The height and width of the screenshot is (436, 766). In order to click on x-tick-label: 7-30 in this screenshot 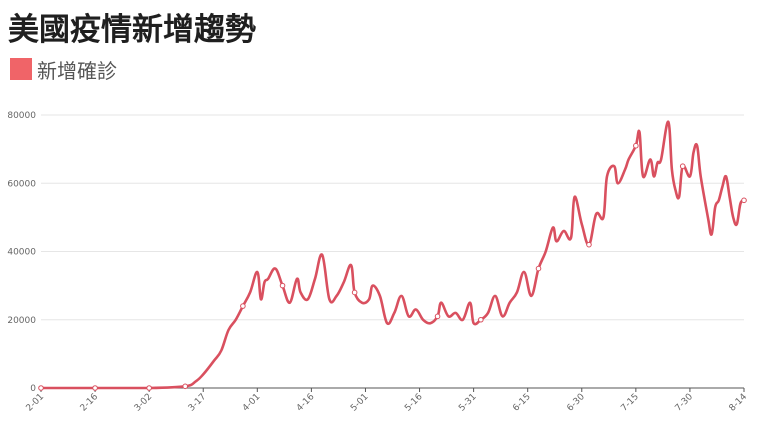, I will do `click(685, 403)`.